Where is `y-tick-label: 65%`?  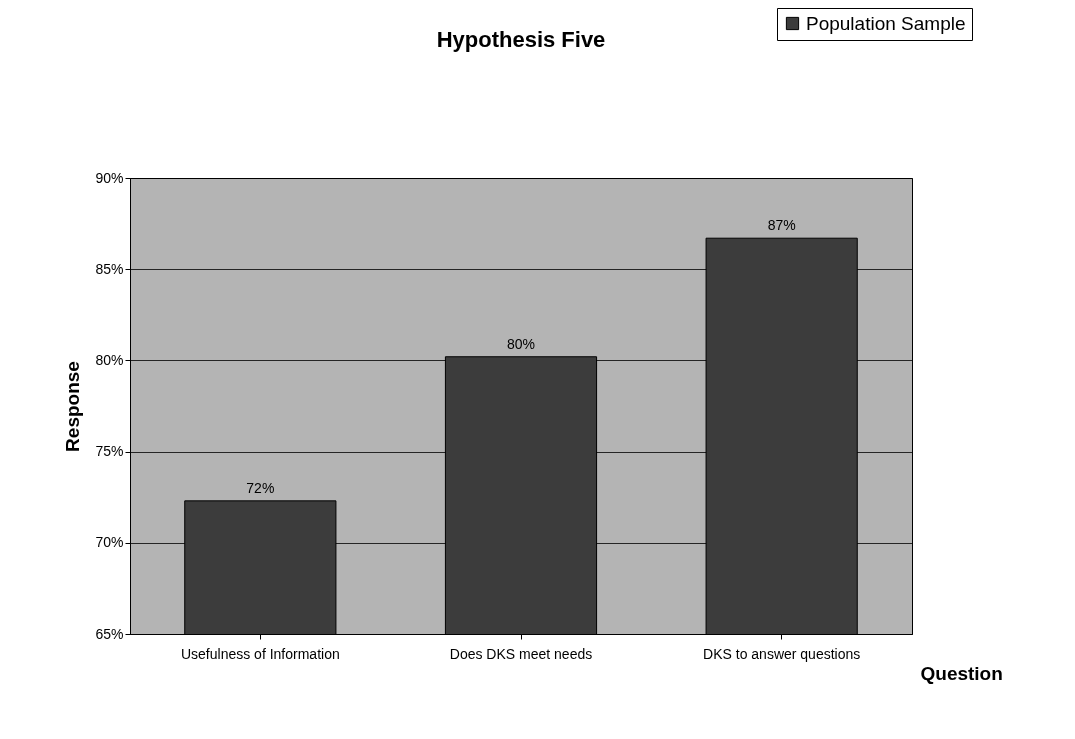
y-tick-label: 65% is located at coordinates (109, 633).